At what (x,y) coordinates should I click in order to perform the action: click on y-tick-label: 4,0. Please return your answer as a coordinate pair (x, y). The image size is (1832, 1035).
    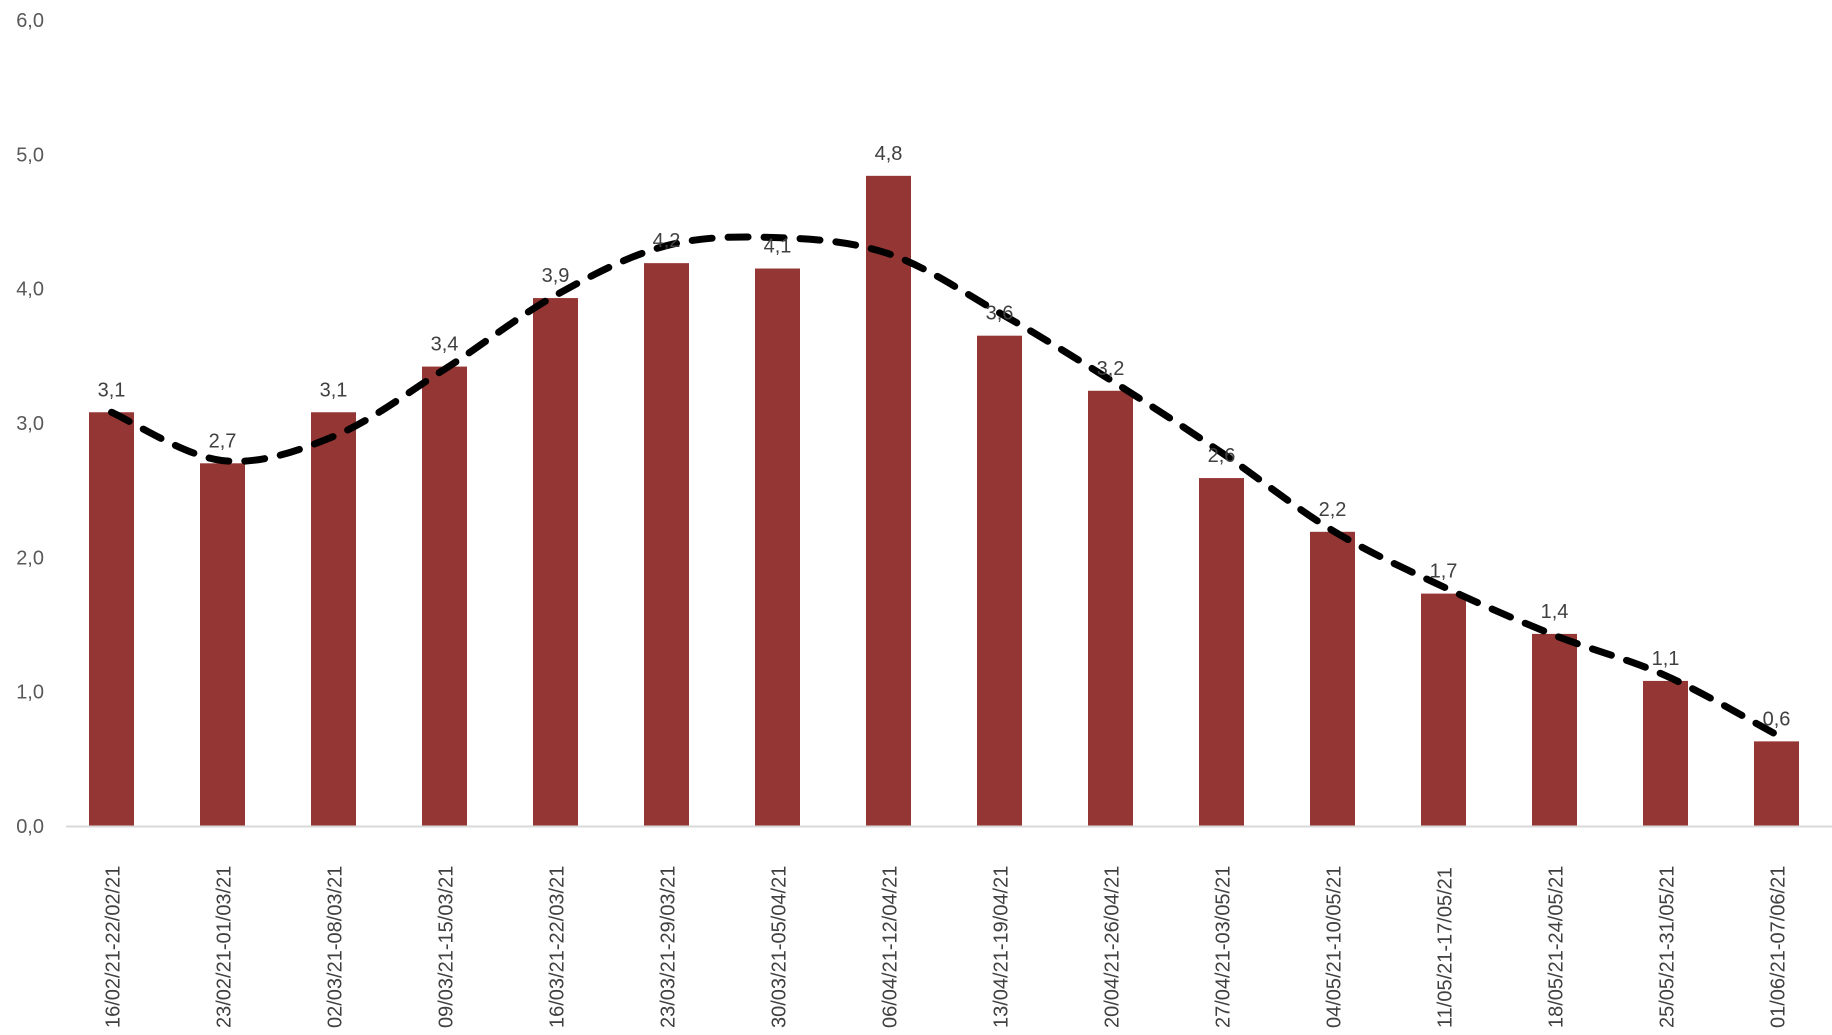
    Looking at the image, I should click on (30, 290).